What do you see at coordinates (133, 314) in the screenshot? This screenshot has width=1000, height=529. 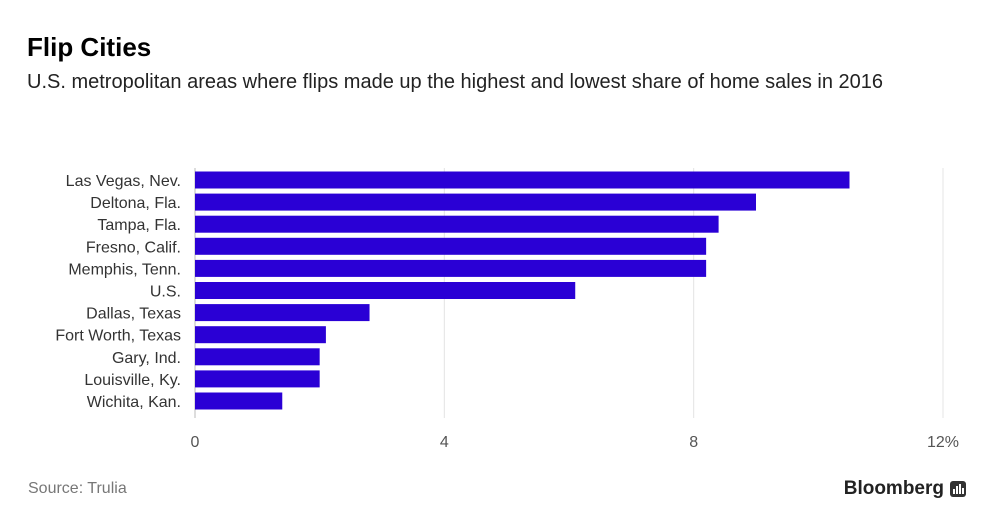 I see `category-label: Dallas, Texas` at bounding box center [133, 314].